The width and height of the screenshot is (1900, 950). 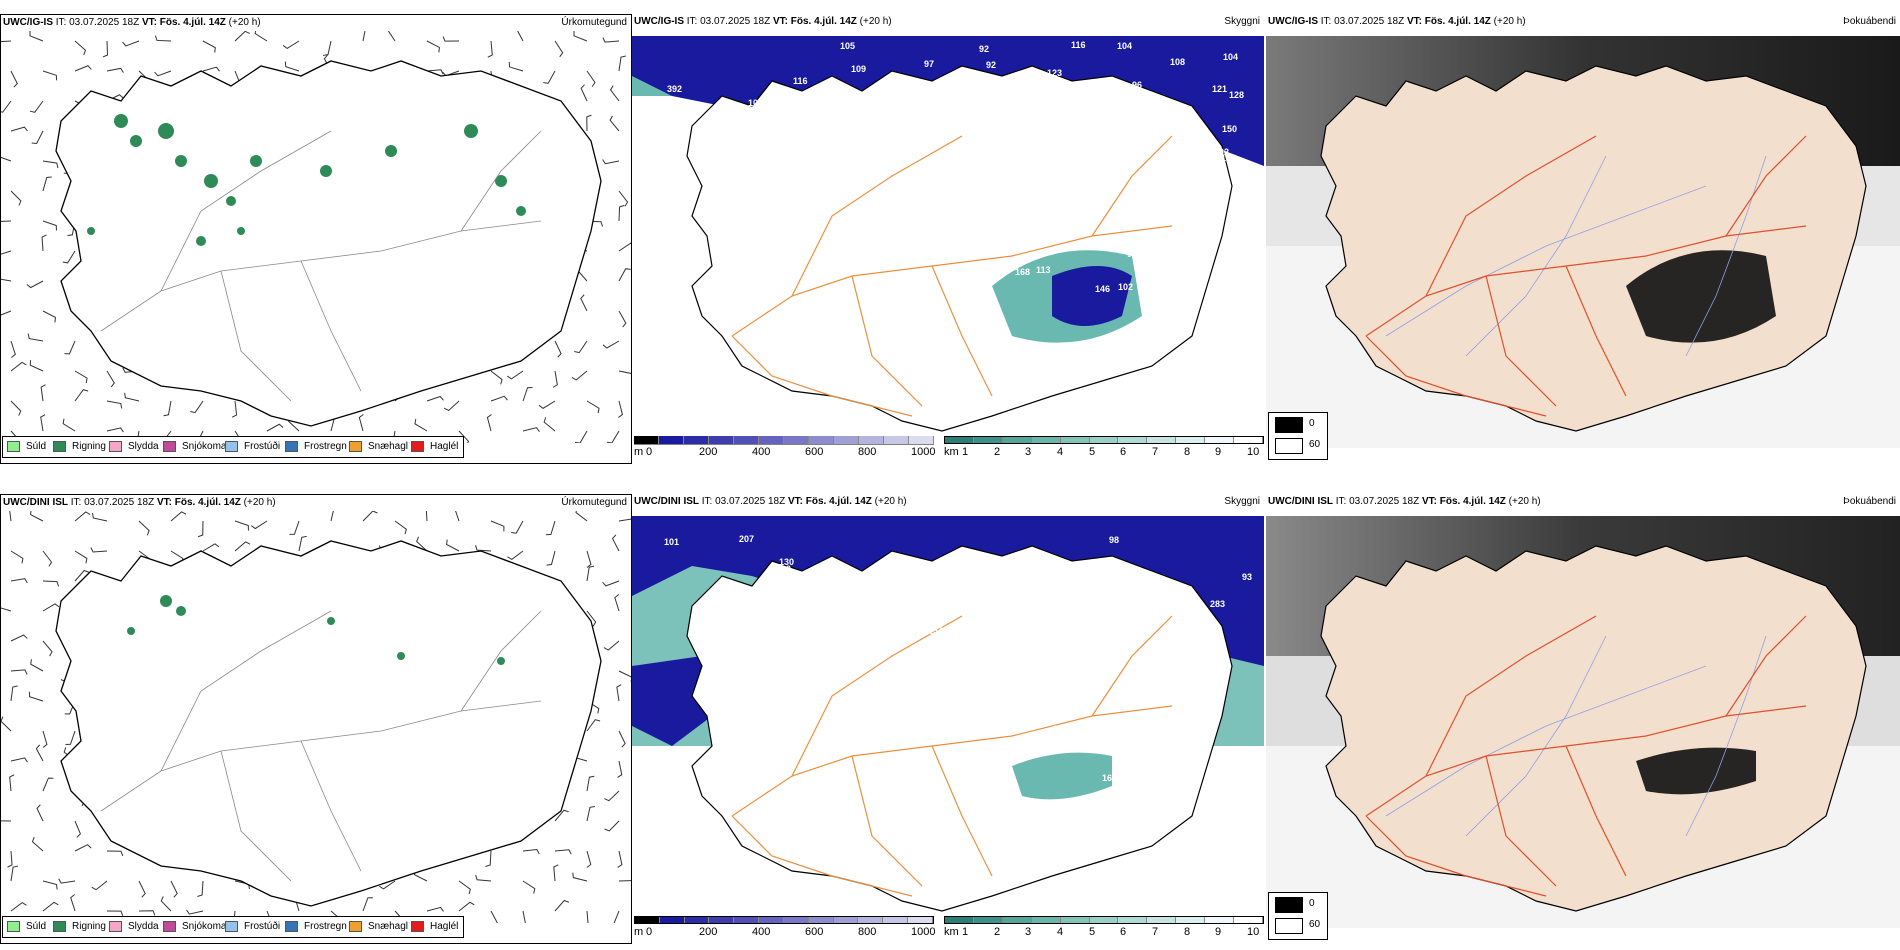 I want to click on panel-label-fog: Þokuábendi, so click(x=1869, y=501).